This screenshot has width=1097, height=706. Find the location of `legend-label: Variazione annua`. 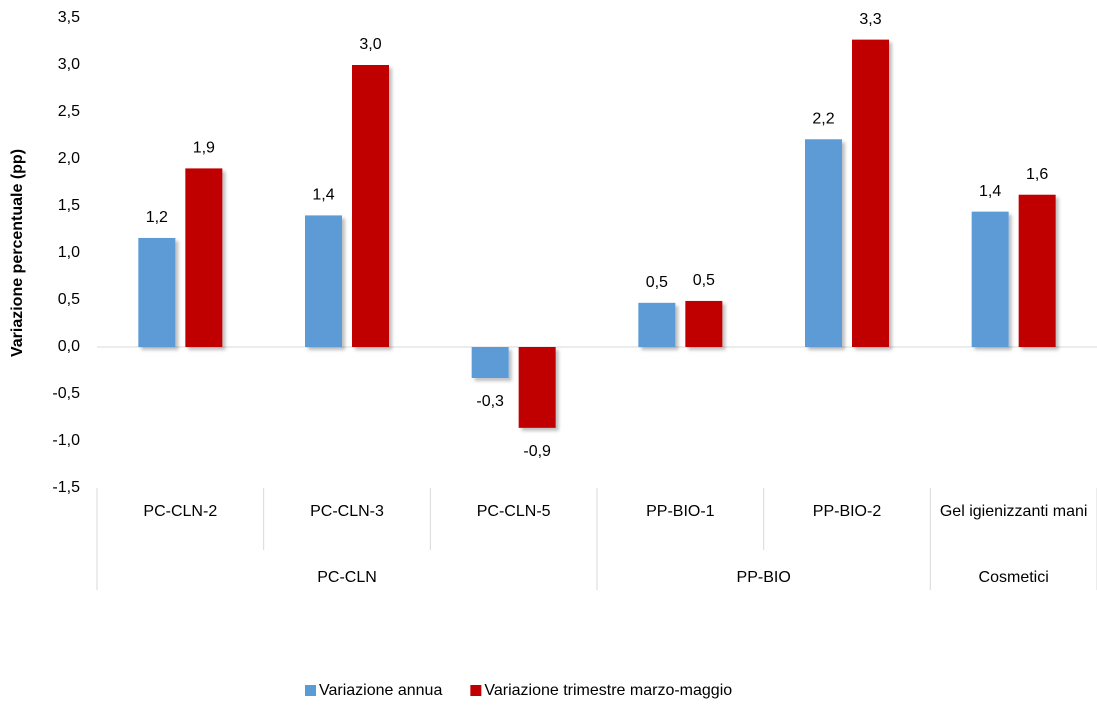

legend-label: Variazione annua is located at coordinates (380, 690).